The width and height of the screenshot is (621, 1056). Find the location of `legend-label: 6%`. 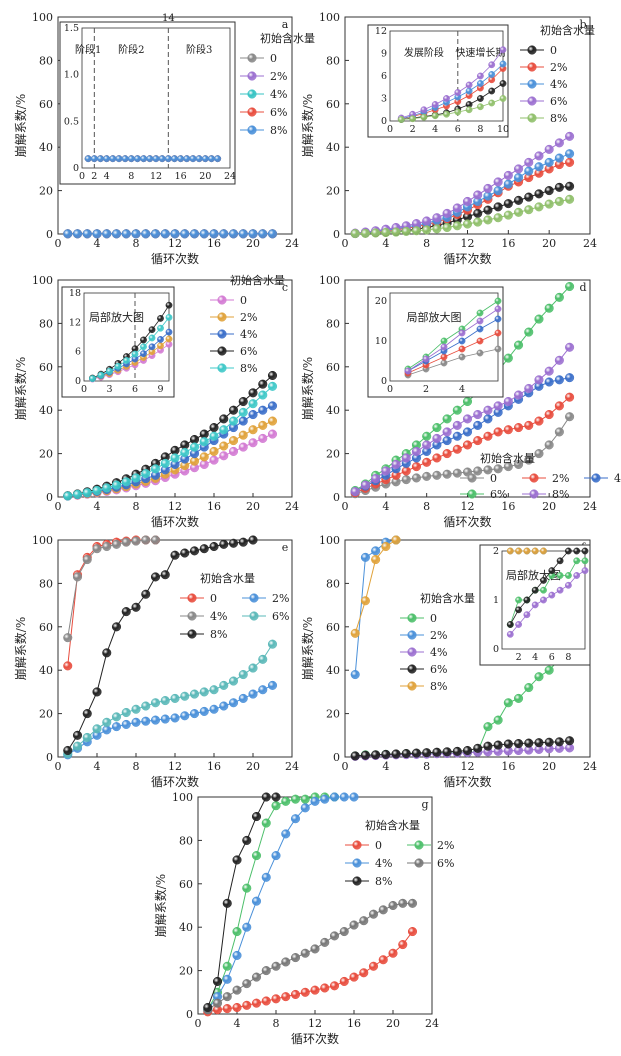

legend-label: 6% is located at coordinates (248, 351).